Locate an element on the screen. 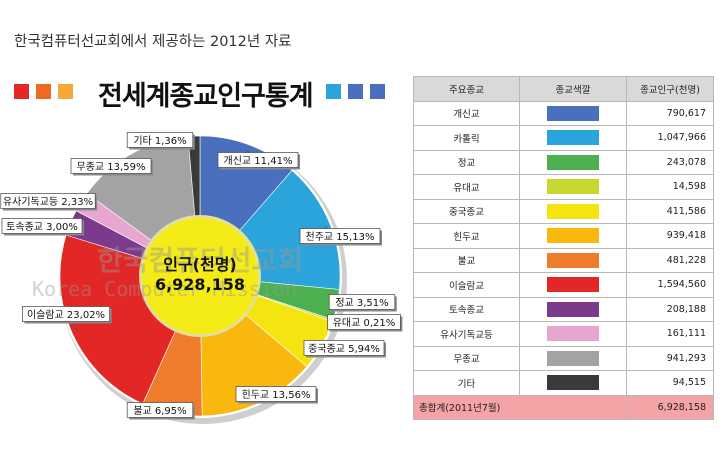  total-label: 총합계(2011년7월) is located at coordinates (520, 407).